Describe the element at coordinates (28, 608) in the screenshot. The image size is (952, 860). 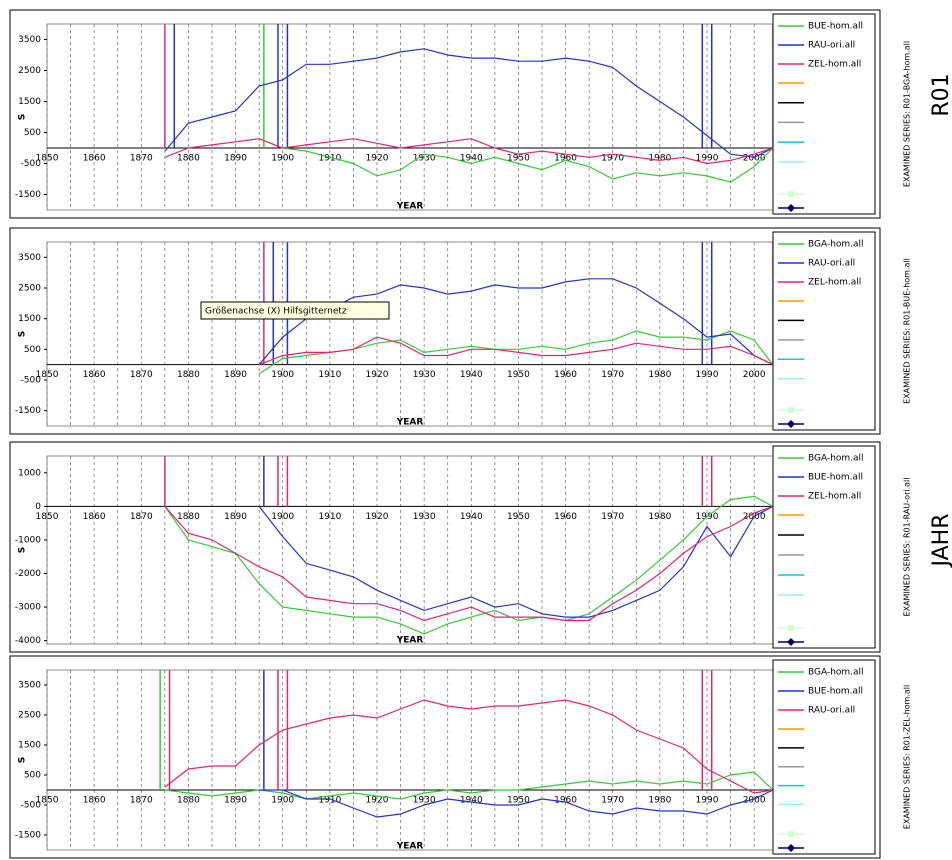
I see `y-tick-label: -3000` at that location.